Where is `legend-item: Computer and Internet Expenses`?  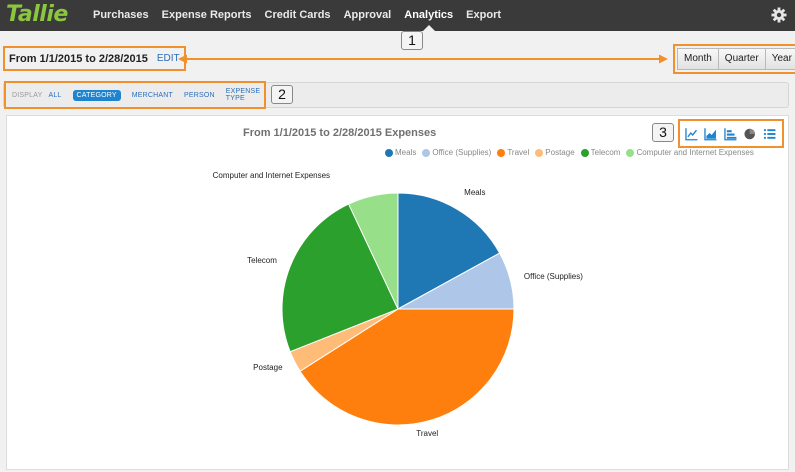 legend-item: Computer and Internet Expenses is located at coordinates (690, 152).